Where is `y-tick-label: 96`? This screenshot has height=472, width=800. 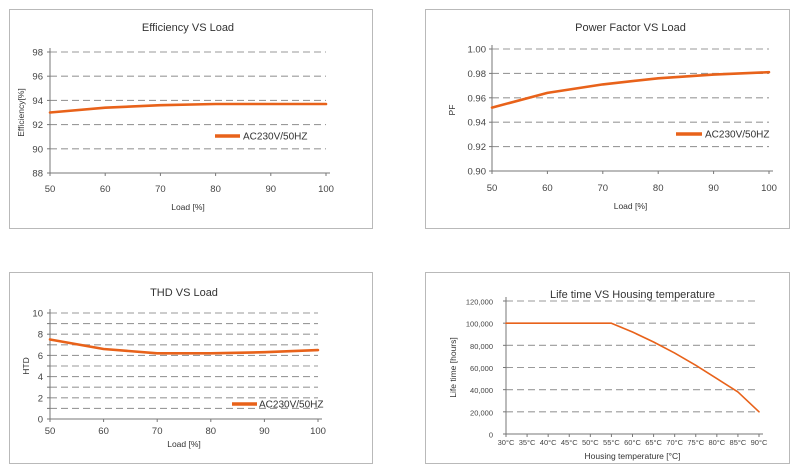
y-tick-label: 96 is located at coordinates (37, 77).